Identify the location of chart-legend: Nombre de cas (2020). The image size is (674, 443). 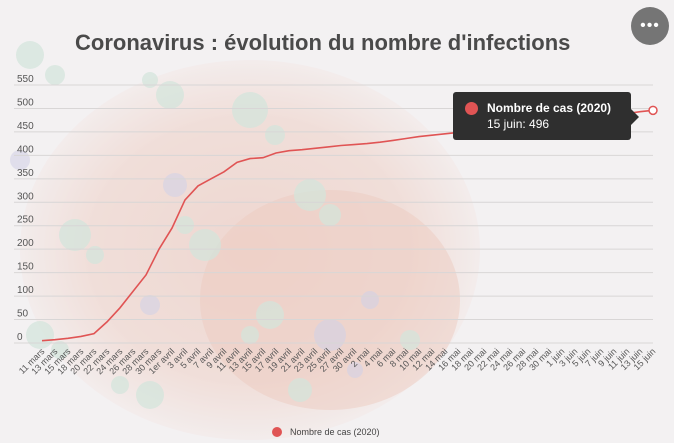
(326, 432).